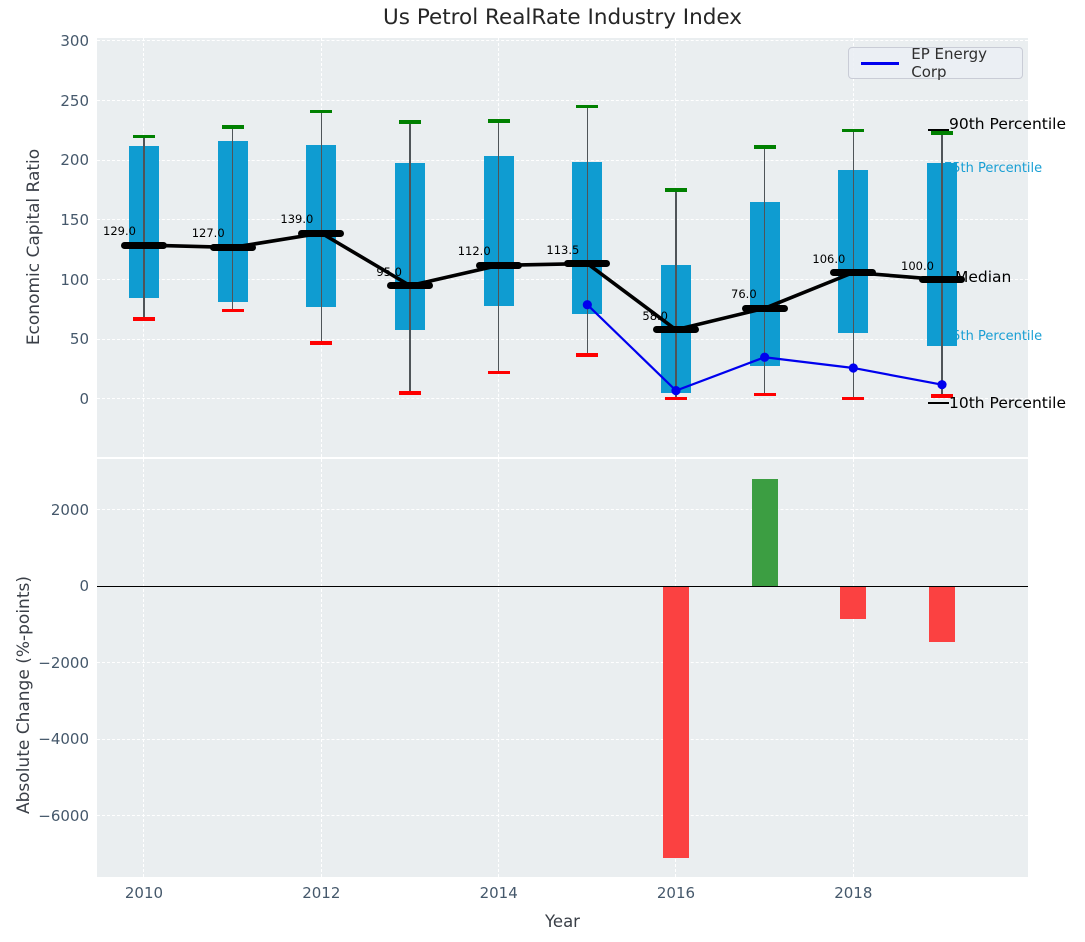 Image resolution: width=1085 pixels, height=942 pixels. Describe the element at coordinates (321, 111) in the screenshot. I see `cap-90th-2012` at that location.